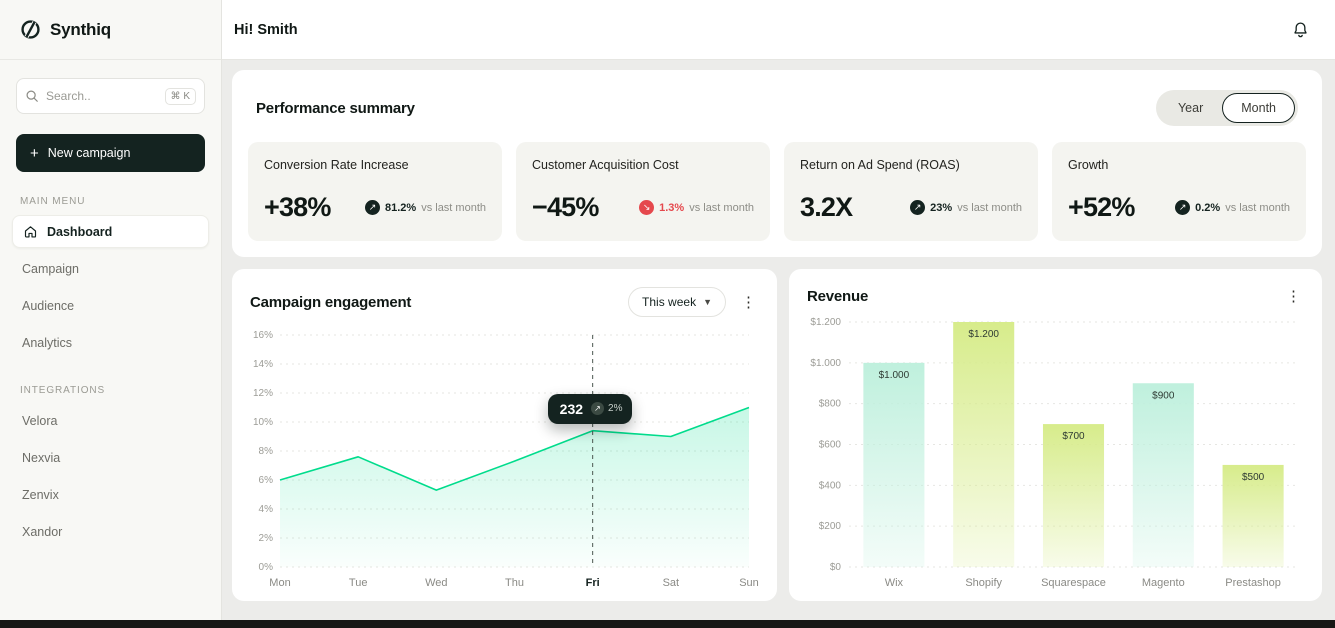 This screenshot has width=1335, height=628. Describe the element at coordinates (1253, 477) in the screenshot. I see `svg-text: $500` at that location.